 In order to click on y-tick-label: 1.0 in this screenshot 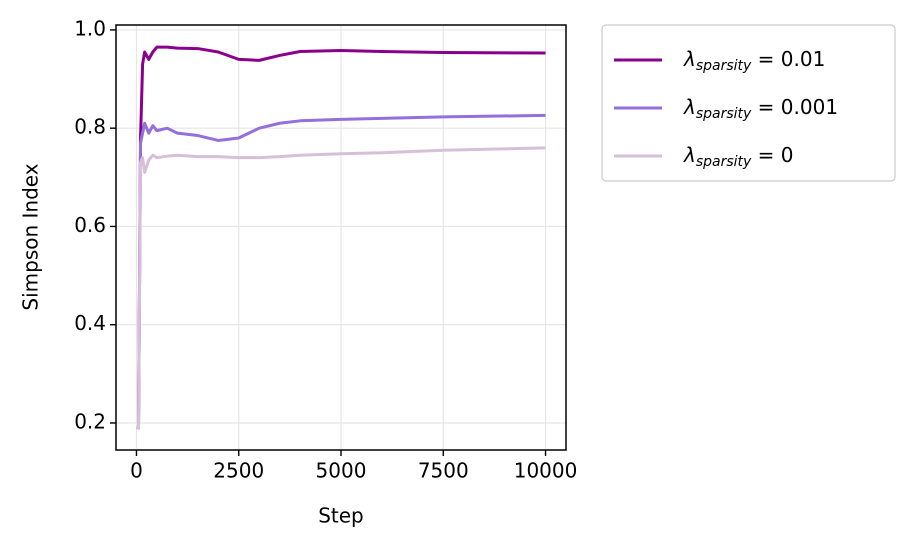, I will do `click(90, 28)`.